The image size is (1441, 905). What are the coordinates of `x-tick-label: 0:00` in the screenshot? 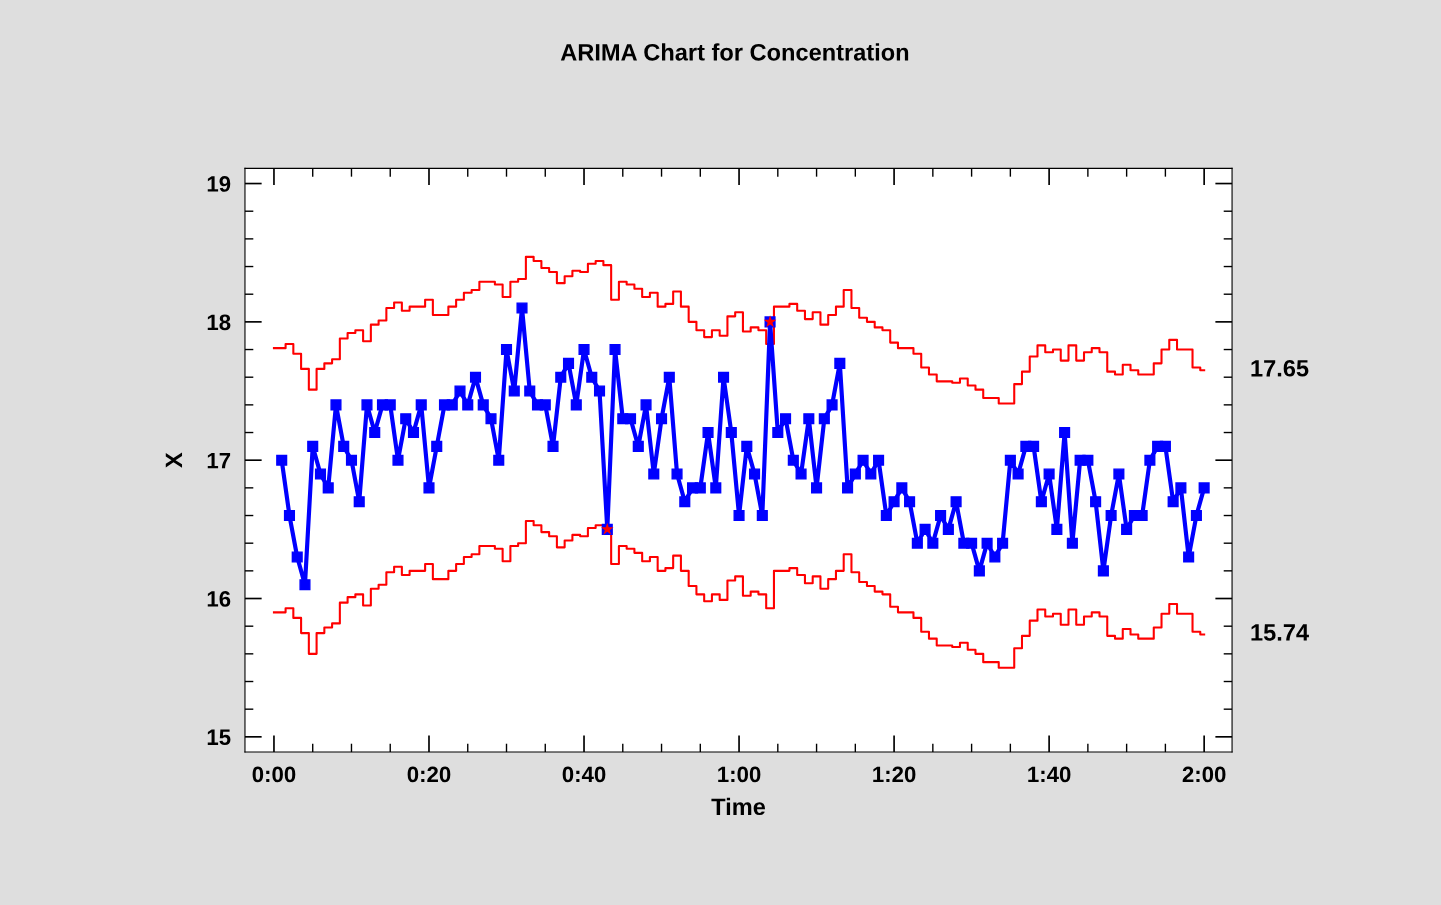 It's located at (274, 774).